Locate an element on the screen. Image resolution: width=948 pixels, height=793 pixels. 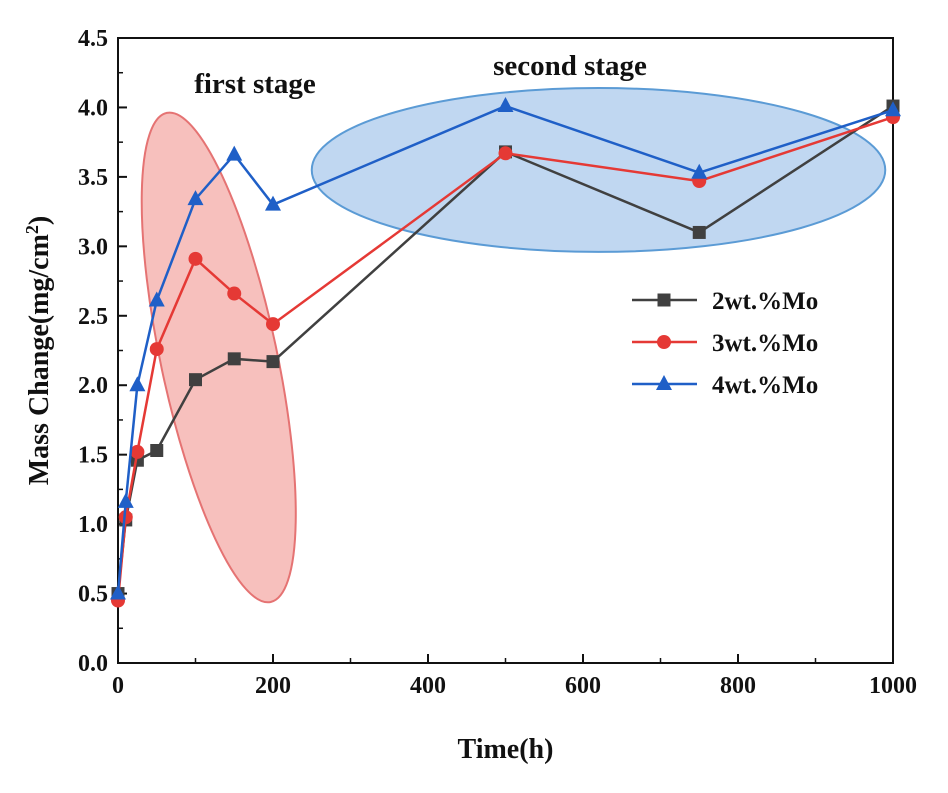
y-tick-label: 2.5 is located at coordinates (93, 317).